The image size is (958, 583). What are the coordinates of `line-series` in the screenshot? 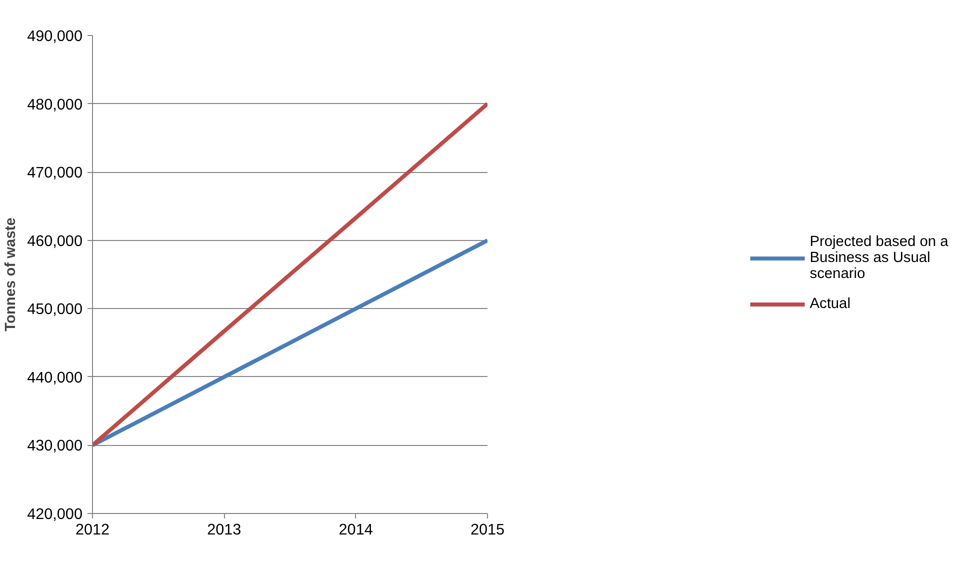 It's located at (290, 343).